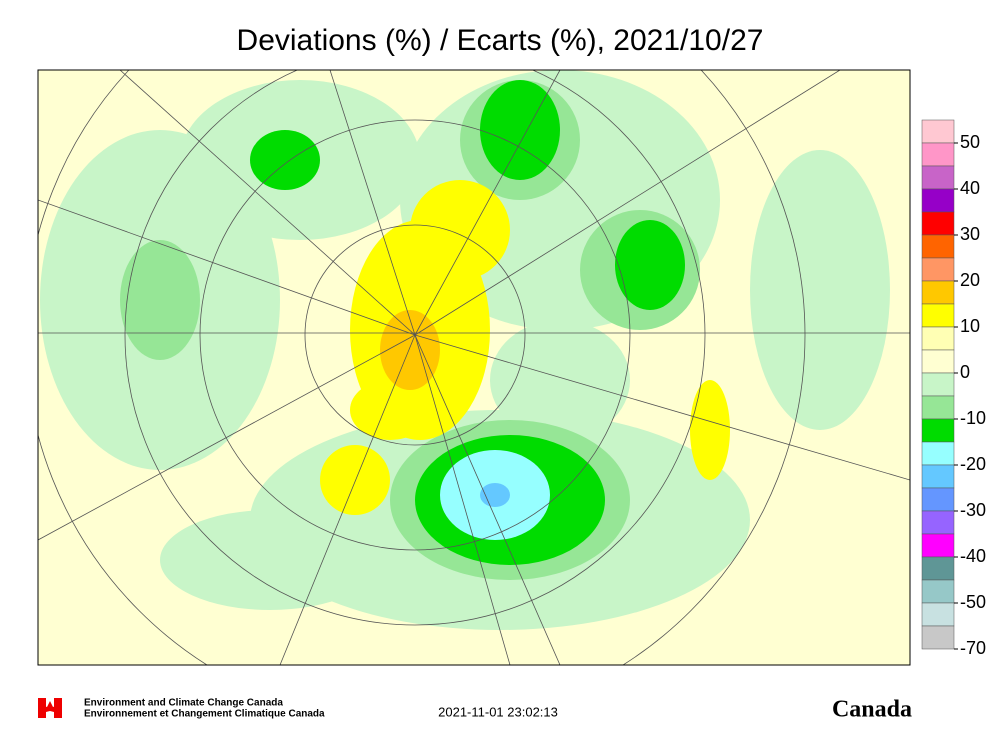  Describe the element at coordinates (965, 372) in the screenshot. I see `colorbar-label: 0` at that location.